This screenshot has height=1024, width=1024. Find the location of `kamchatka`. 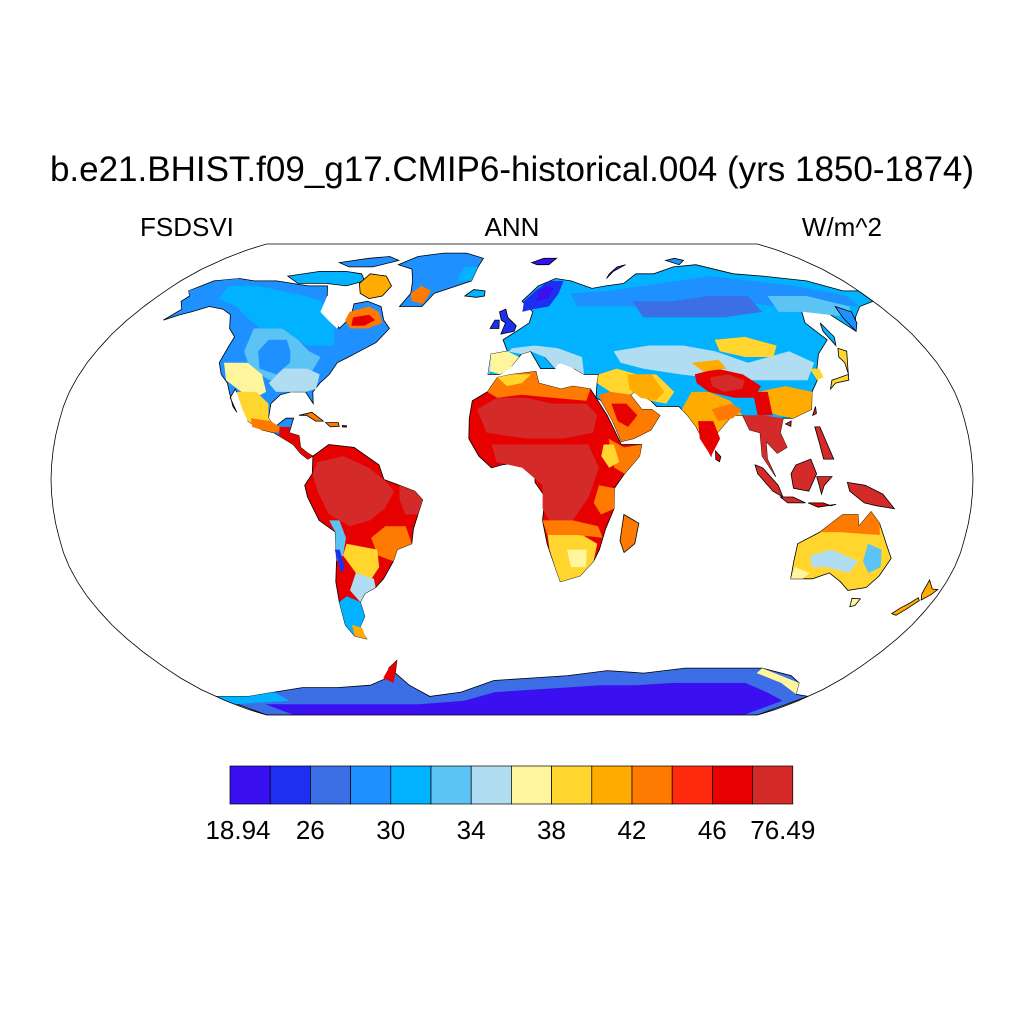

kamchatka is located at coordinates (846, 319).